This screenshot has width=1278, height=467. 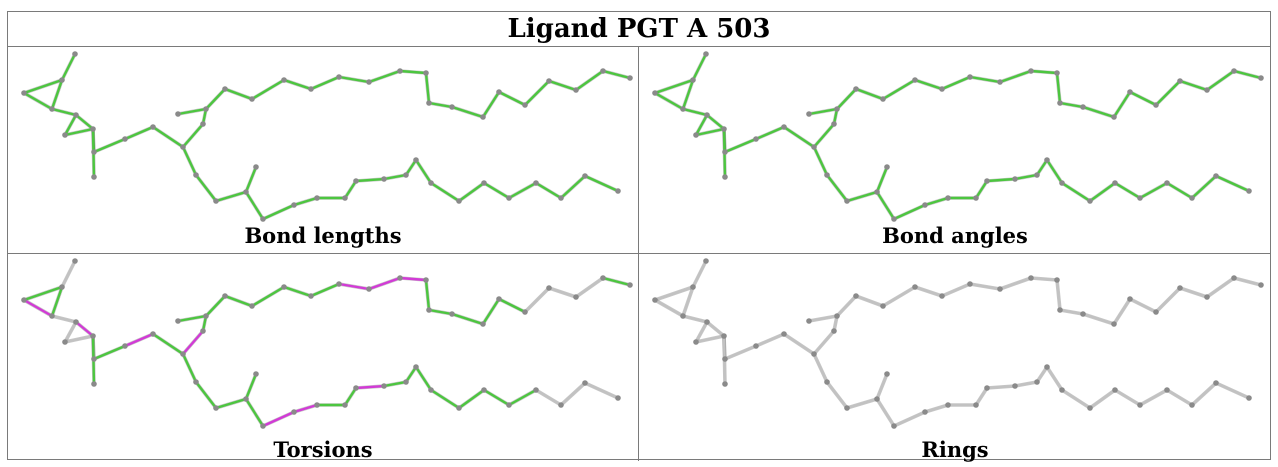 I want to click on figure-title: Ligand PGT A 503, so click(x=639, y=29).